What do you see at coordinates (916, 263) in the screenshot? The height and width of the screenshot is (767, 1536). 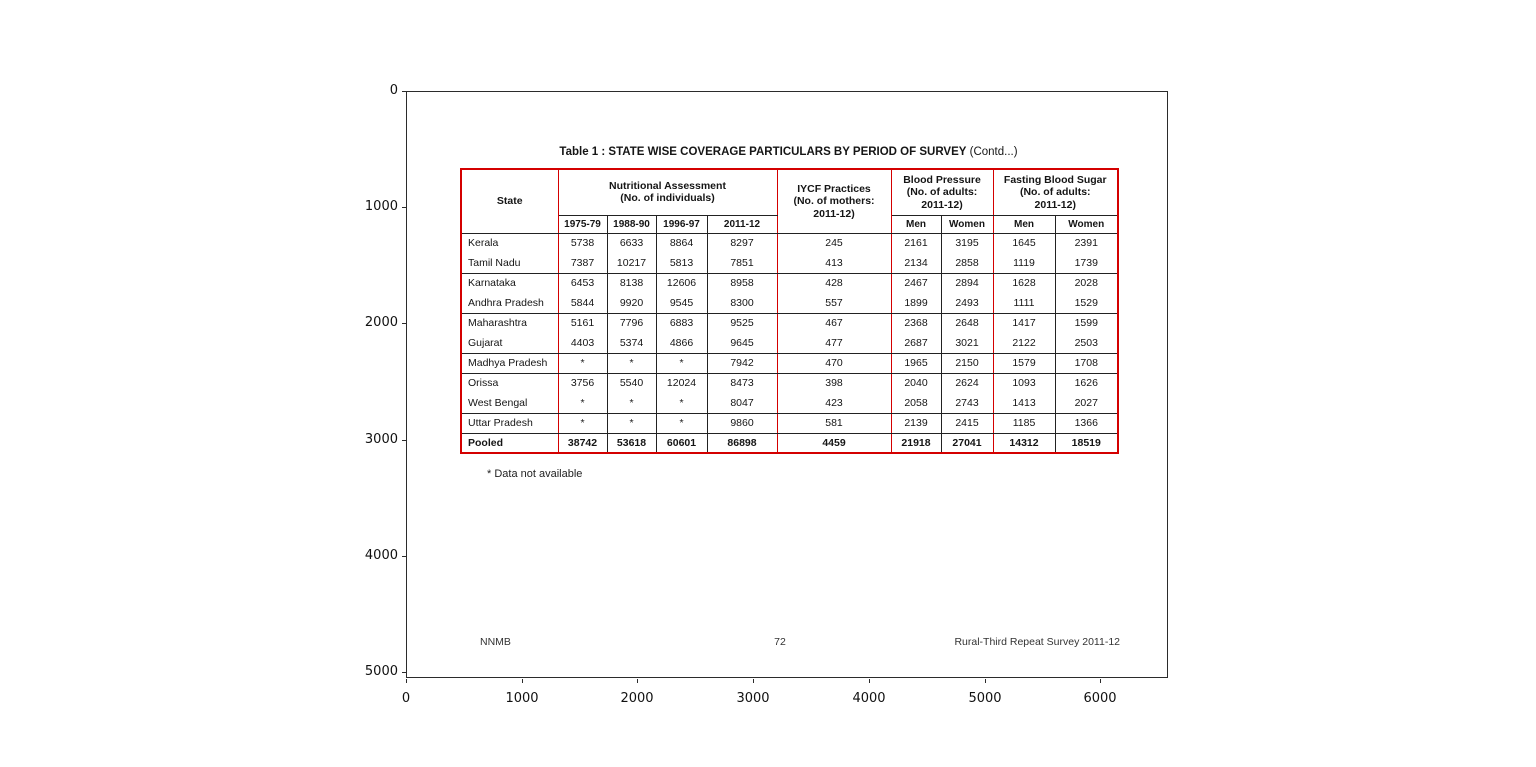 I see `value-cell: 2134` at bounding box center [916, 263].